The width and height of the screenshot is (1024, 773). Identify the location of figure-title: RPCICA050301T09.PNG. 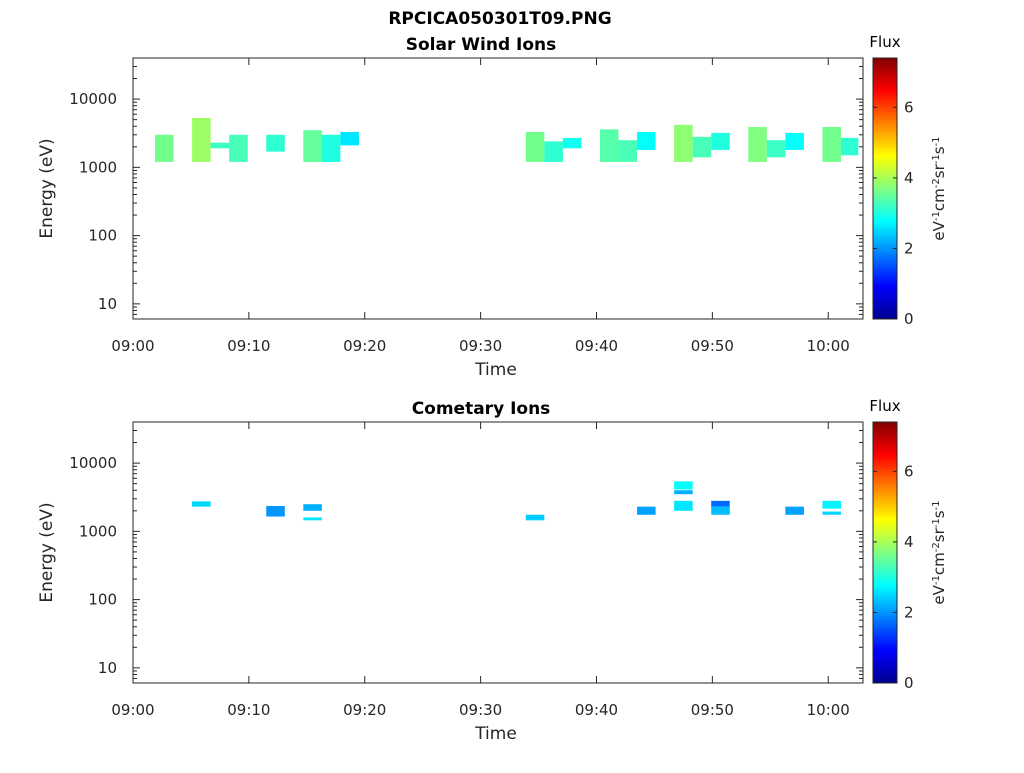
(499, 19).